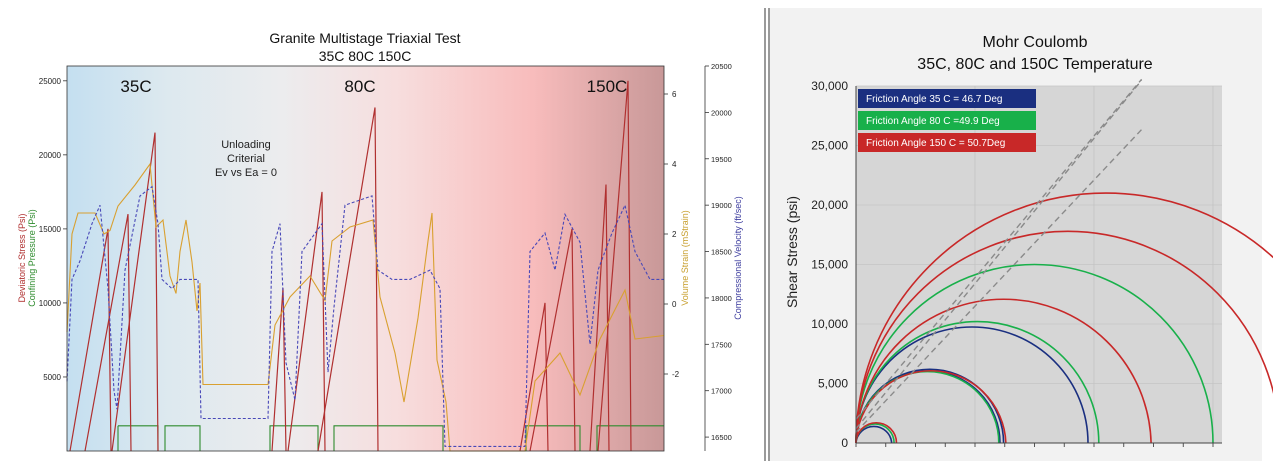 Image resolution: width=1273 pixels, height=461 pixels. I want to click on legend-label: Friction Angle 35 C = 46.7 Deg, so click(934, 99).